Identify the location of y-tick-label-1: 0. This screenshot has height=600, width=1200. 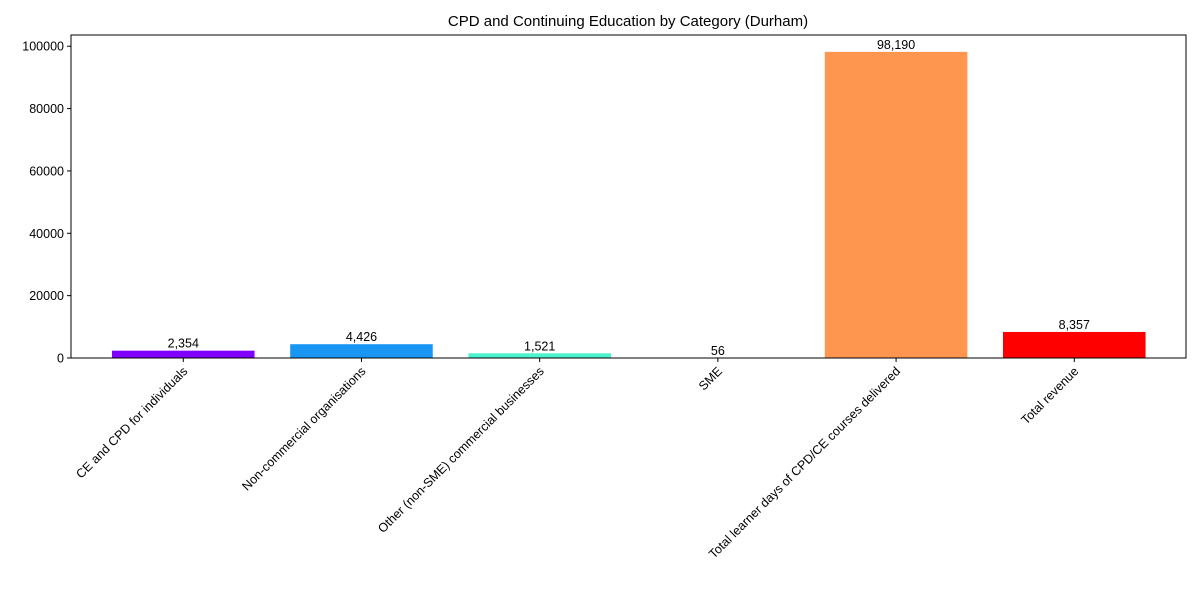
(60, 359).